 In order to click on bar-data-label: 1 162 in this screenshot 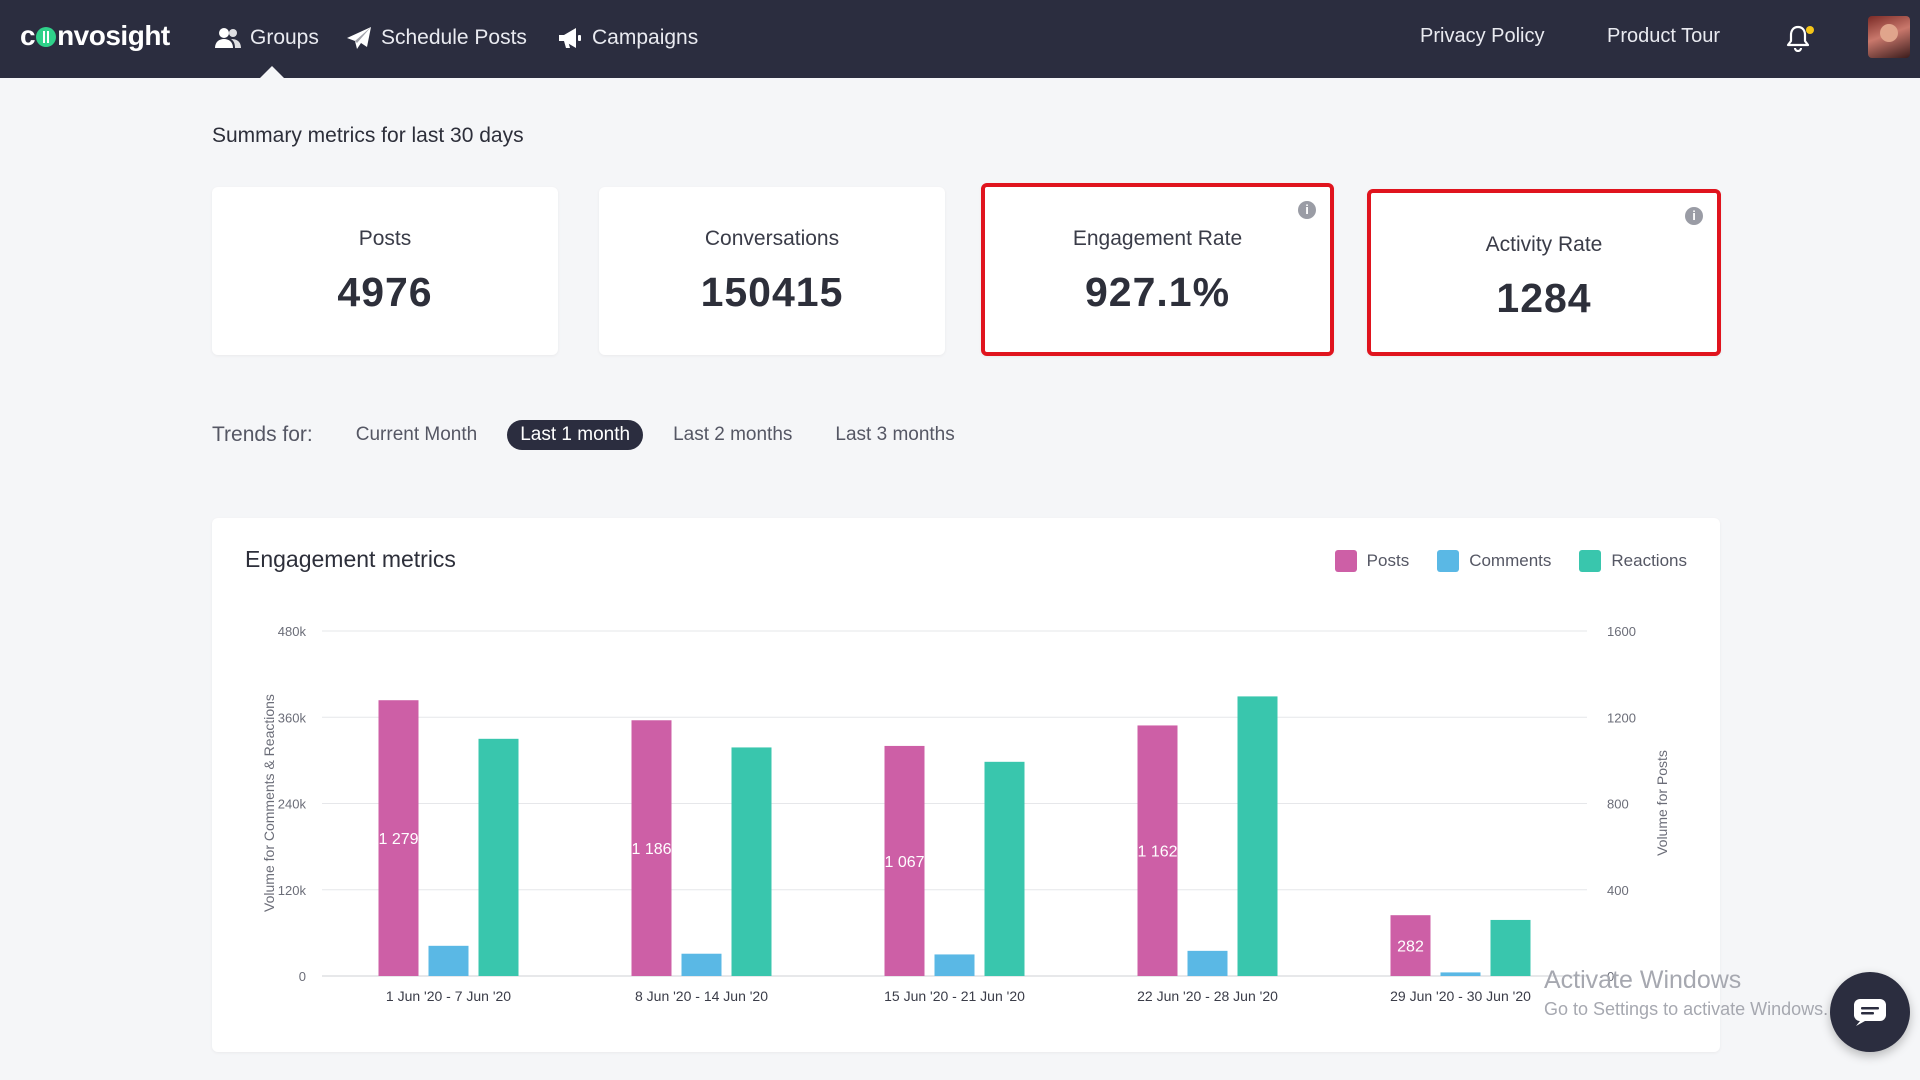, I will do `click(1157, 852)`.